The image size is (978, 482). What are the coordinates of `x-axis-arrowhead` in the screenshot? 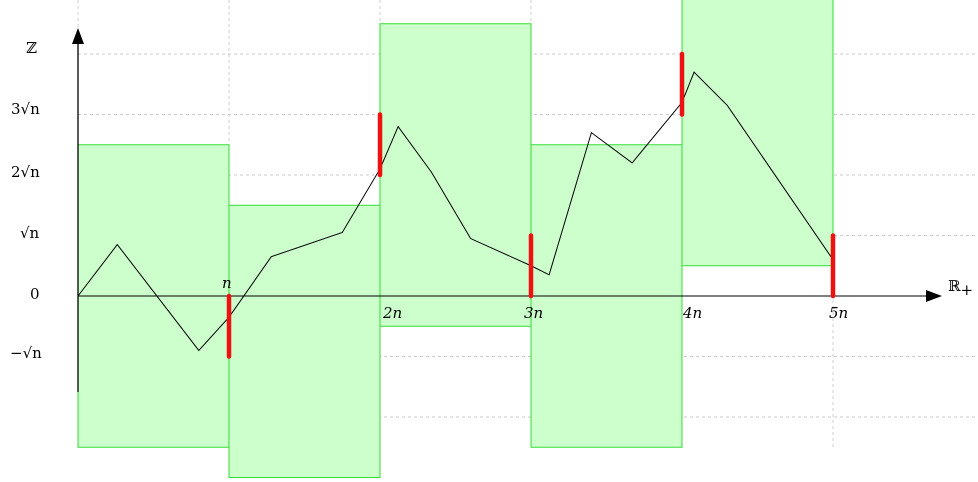 It's located at (934, 296).